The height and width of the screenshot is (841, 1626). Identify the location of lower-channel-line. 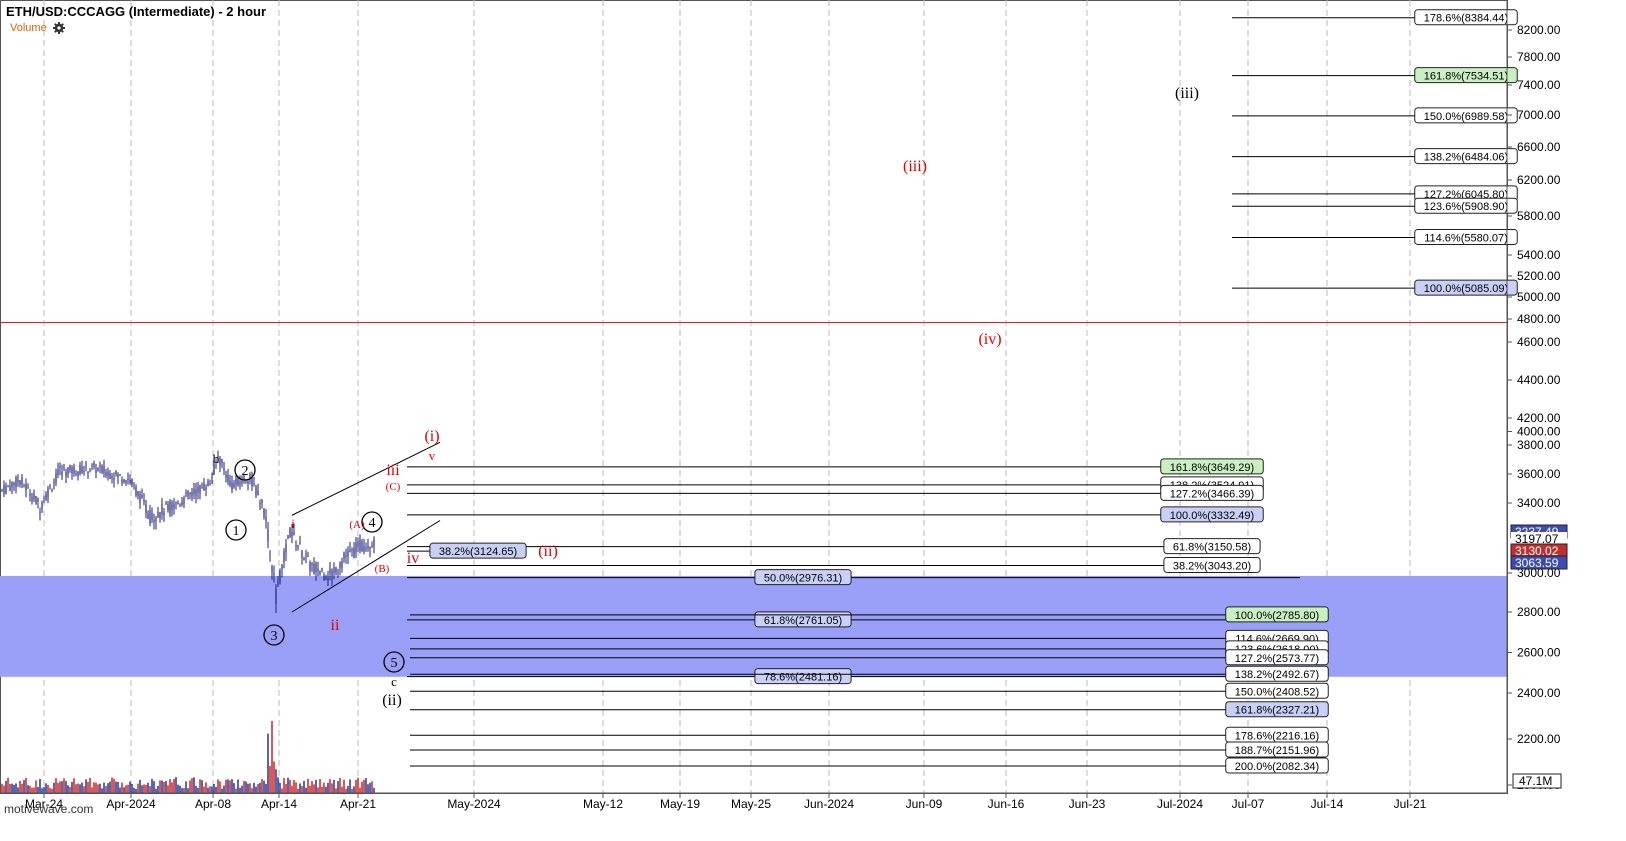
(366, 566).